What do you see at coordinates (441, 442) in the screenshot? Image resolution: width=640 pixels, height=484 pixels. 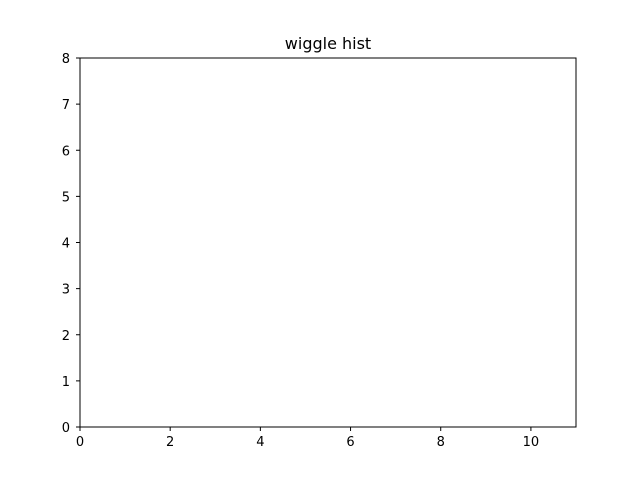 I see `x-tick-label: 8` at bounding box center [441, 442].